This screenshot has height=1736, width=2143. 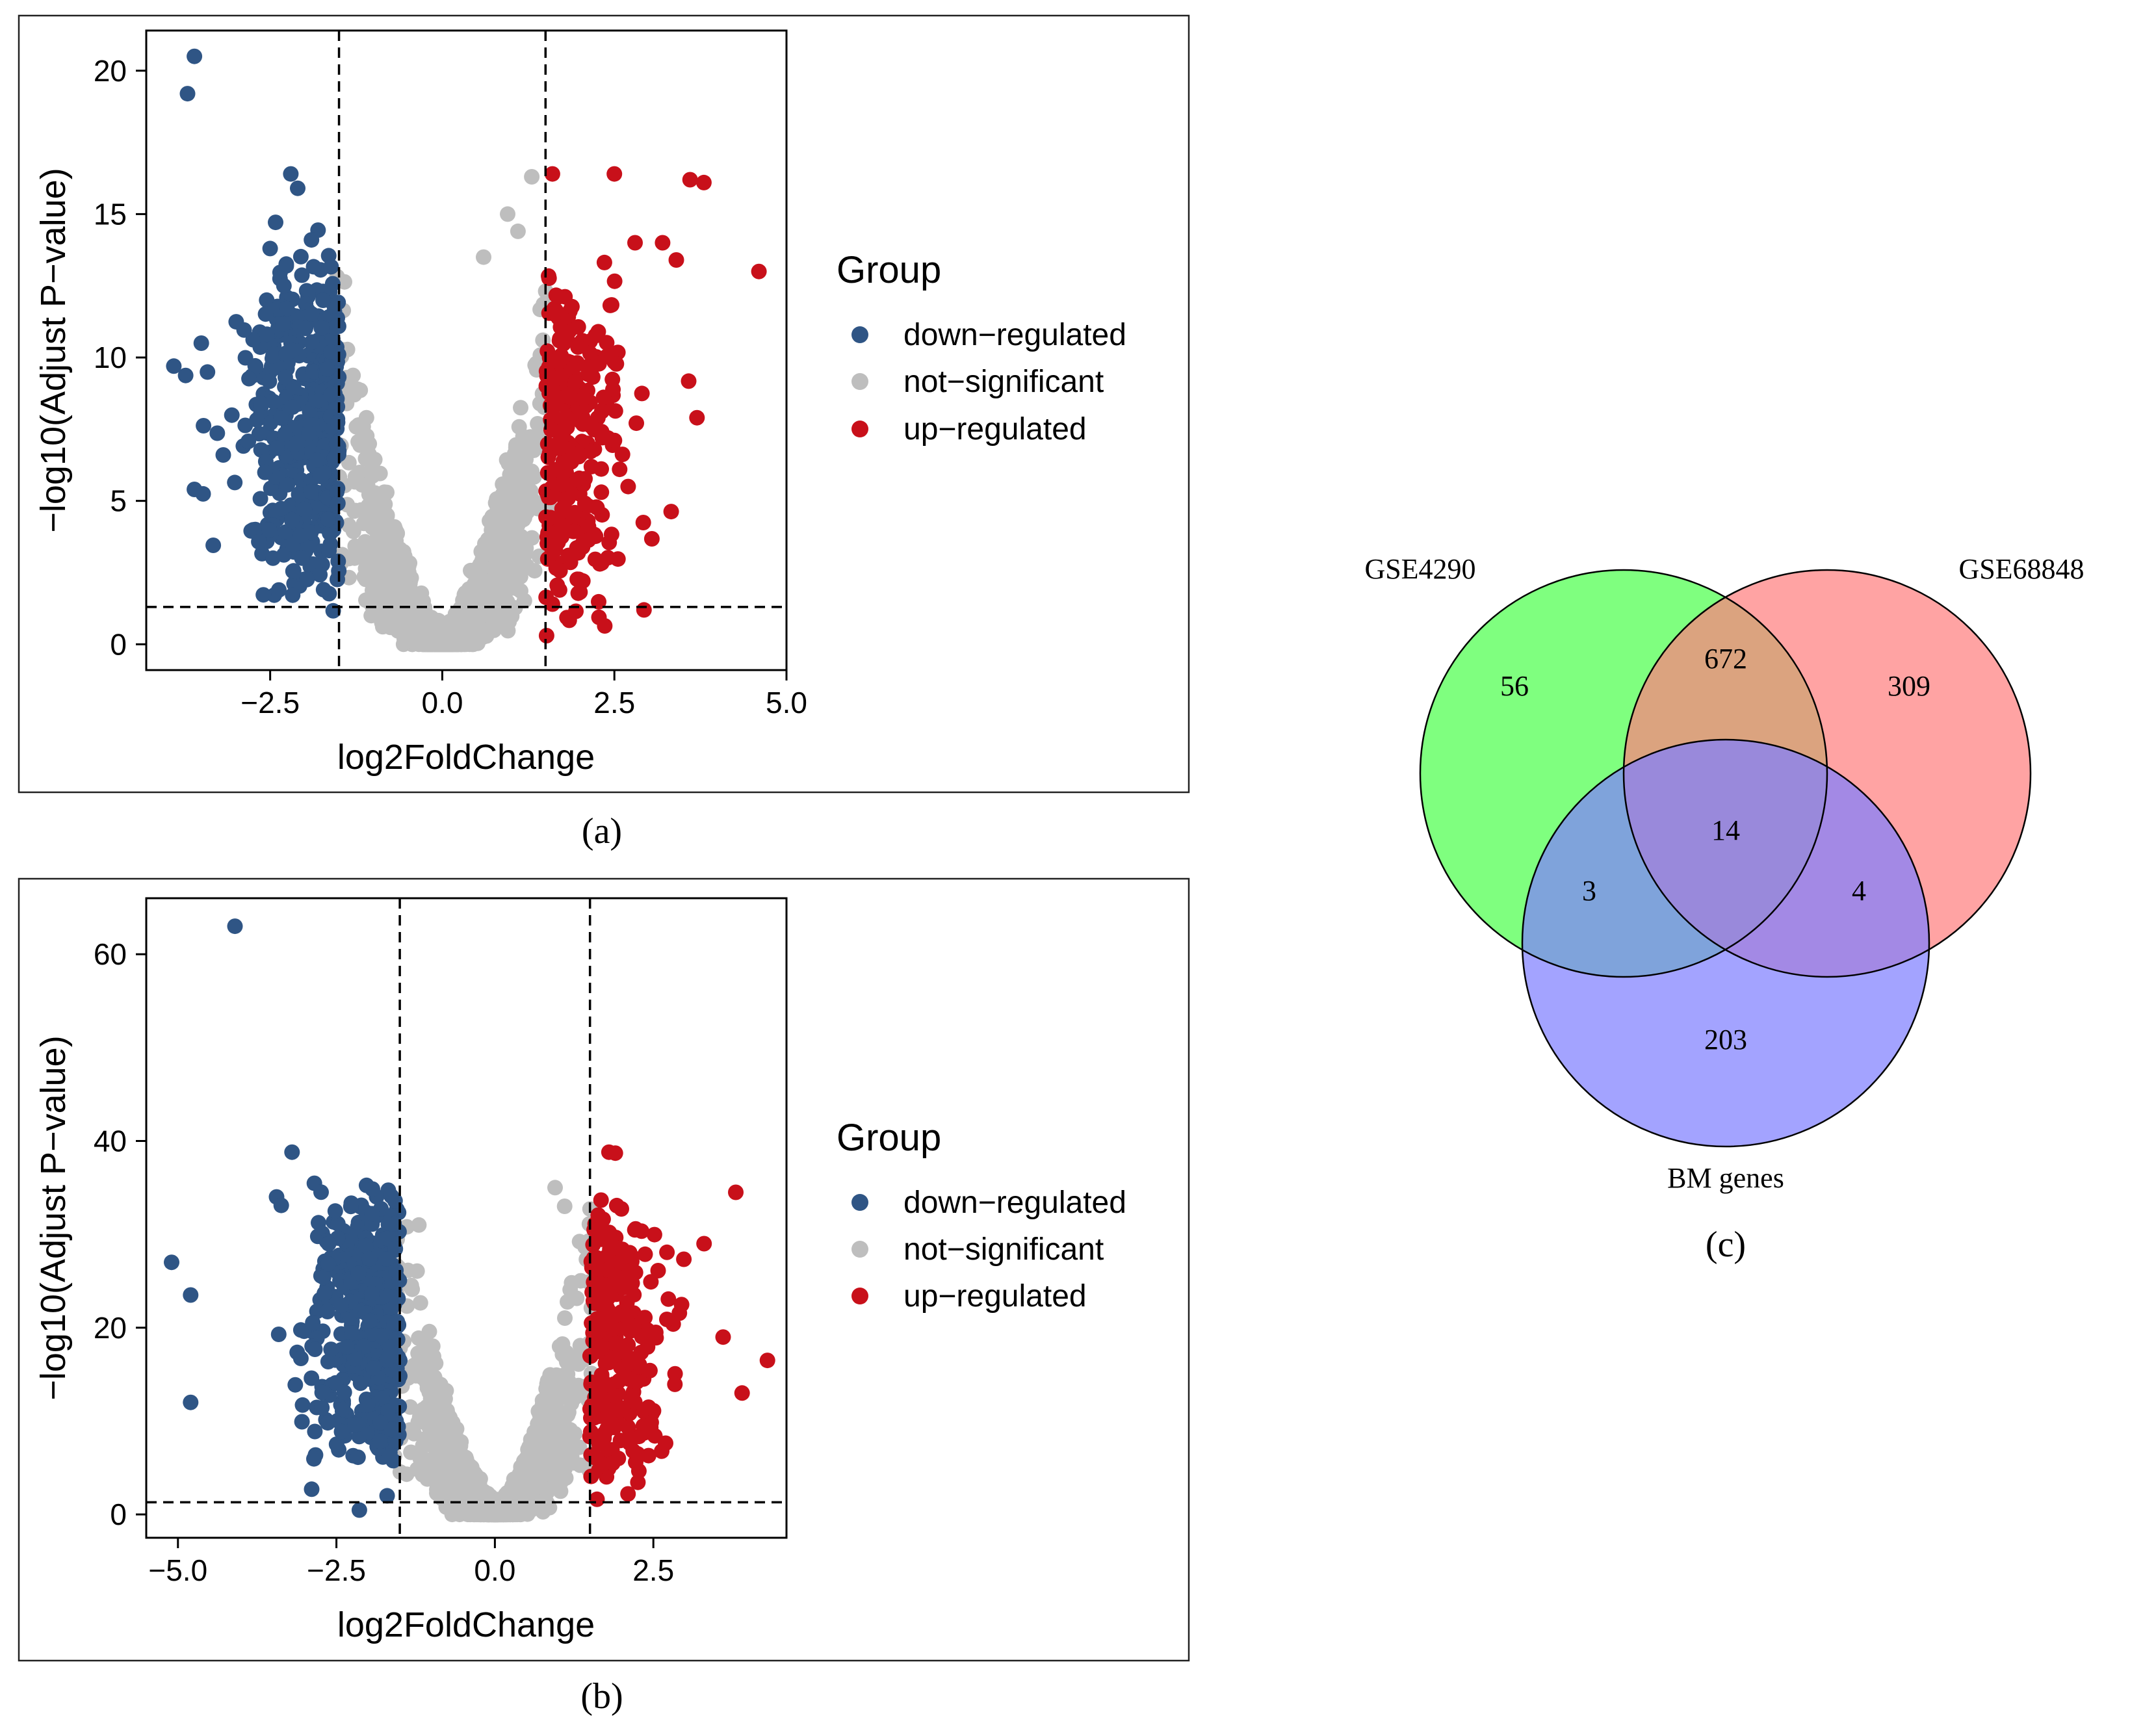 What do you see at coordinates (995, 429) in the screenshot?
I see `legend-label-up-a: up−regulated` at bounding box center [995, 429].